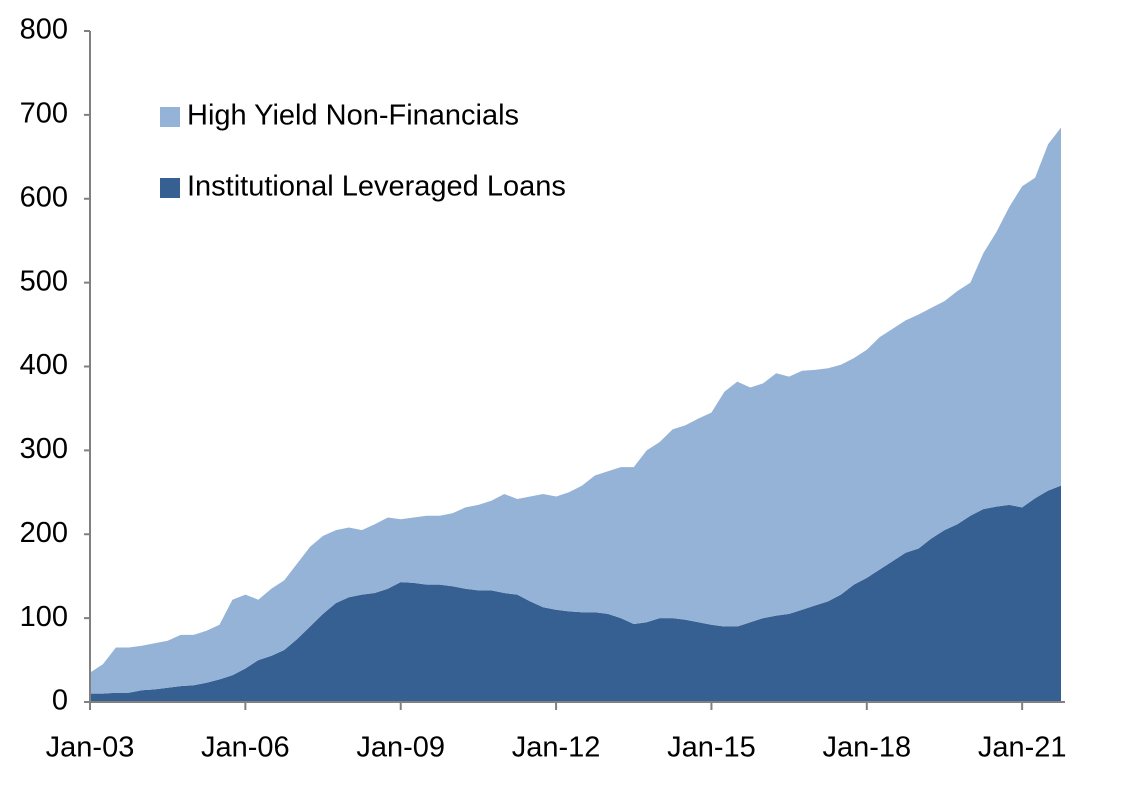 Image resolution: width=1143 pixels, height=787 pixels. I want to click on y-tick-label: 700, so click(44, 114).